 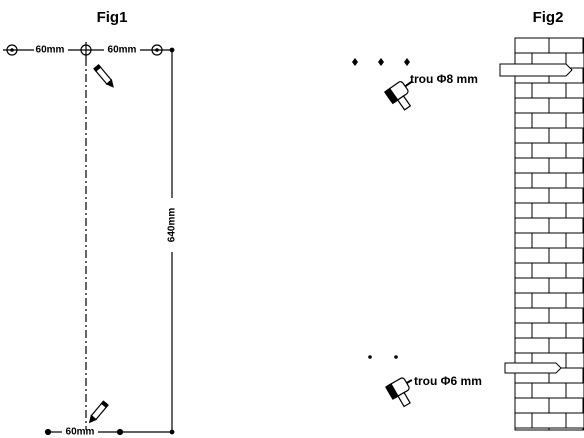 I want to click on mark-circle, so click(x=157, y=50).